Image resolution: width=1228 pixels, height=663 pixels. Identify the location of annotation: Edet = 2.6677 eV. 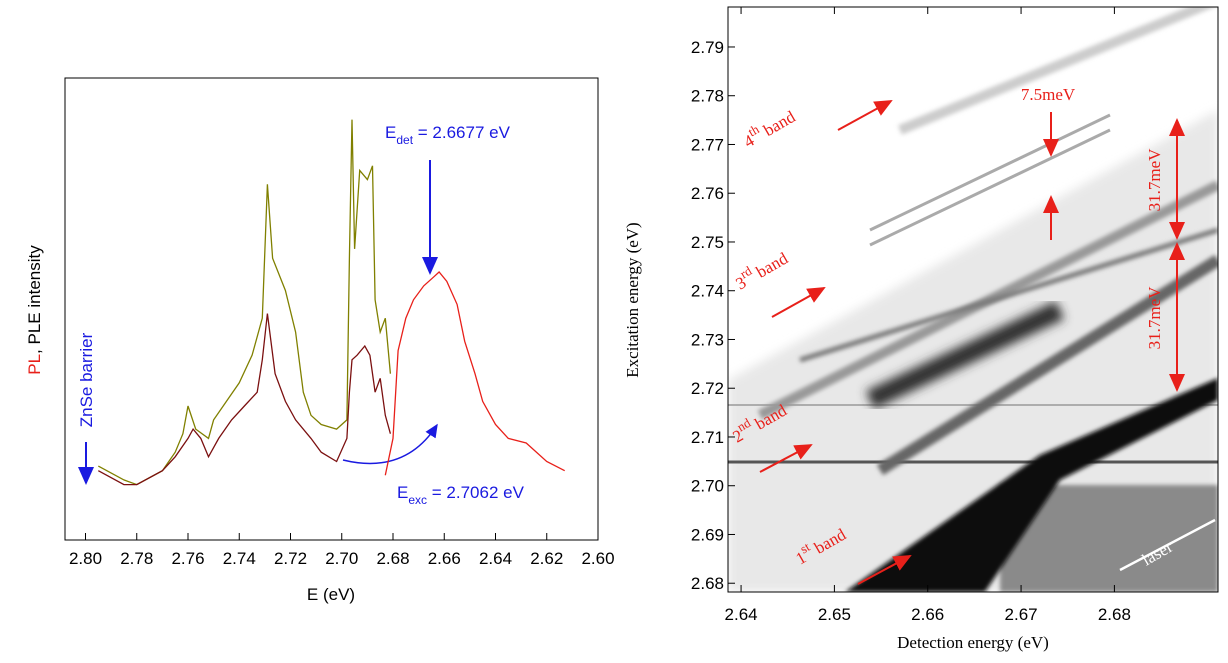
(448, 135).